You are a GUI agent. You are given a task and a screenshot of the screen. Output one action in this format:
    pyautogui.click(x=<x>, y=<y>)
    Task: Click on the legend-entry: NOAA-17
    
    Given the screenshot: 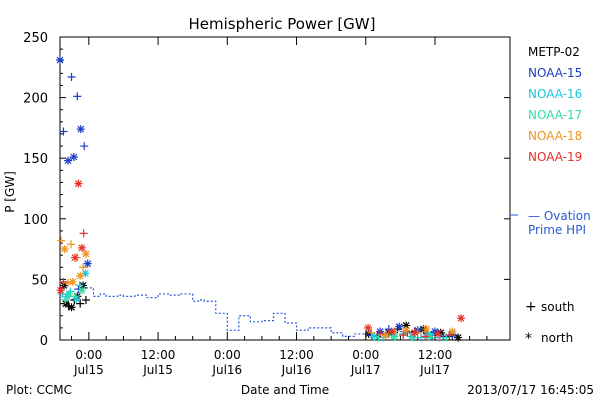 What is the action you would take?
    pyautogui.click(x=555, y=115)
    